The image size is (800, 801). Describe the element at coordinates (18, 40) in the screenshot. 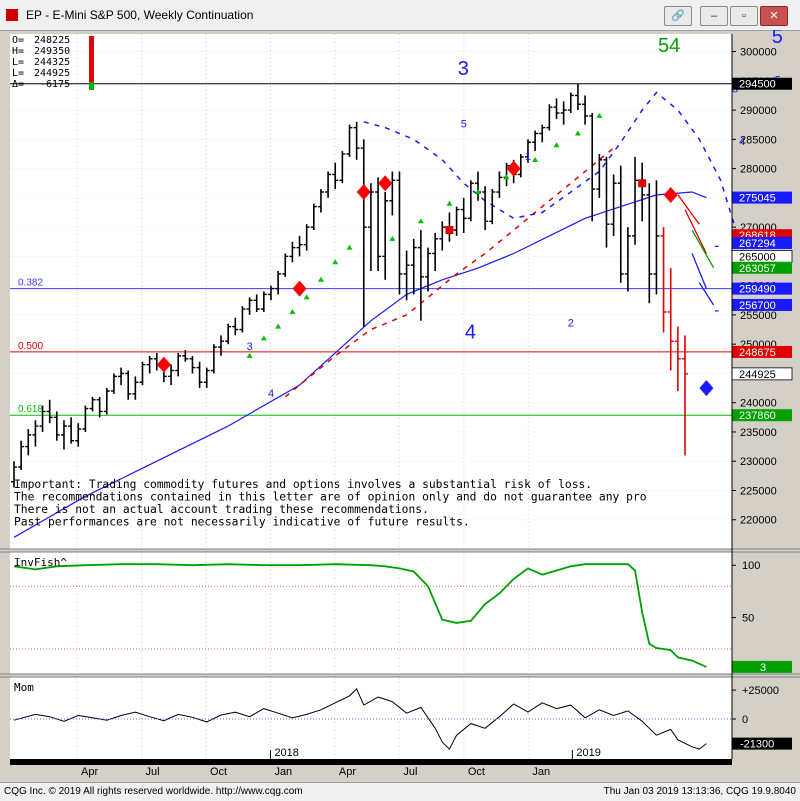

I see `ohlc-label-o: O=` at that location.